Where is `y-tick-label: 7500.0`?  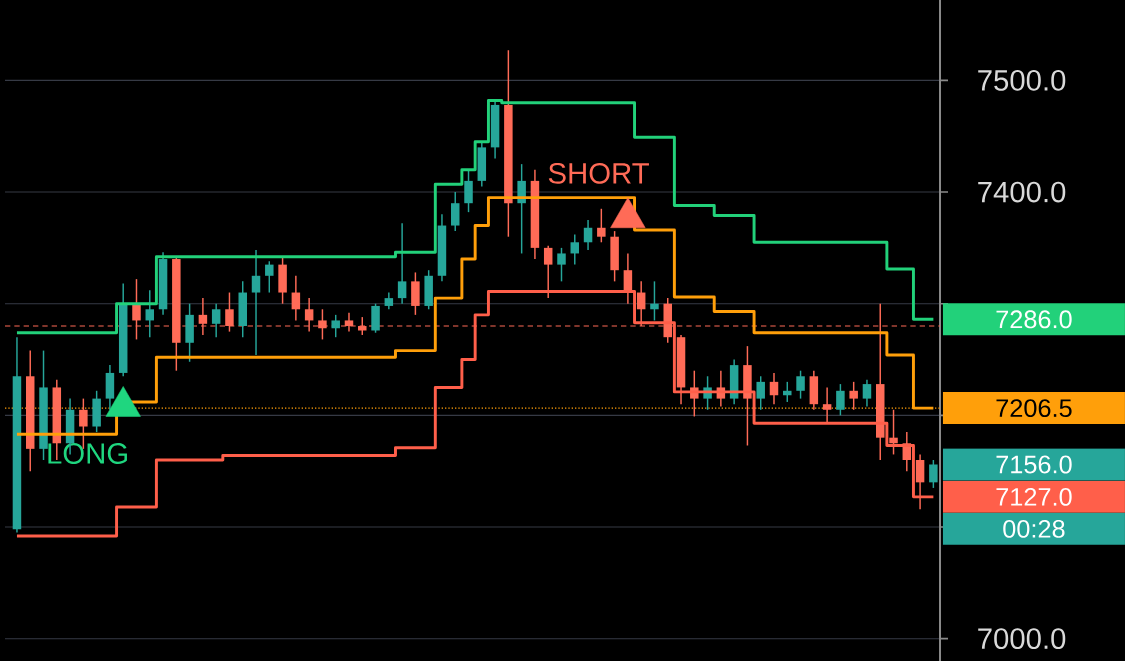 y-tick-label: 7500.0 is located at coordinates (1022, 80).